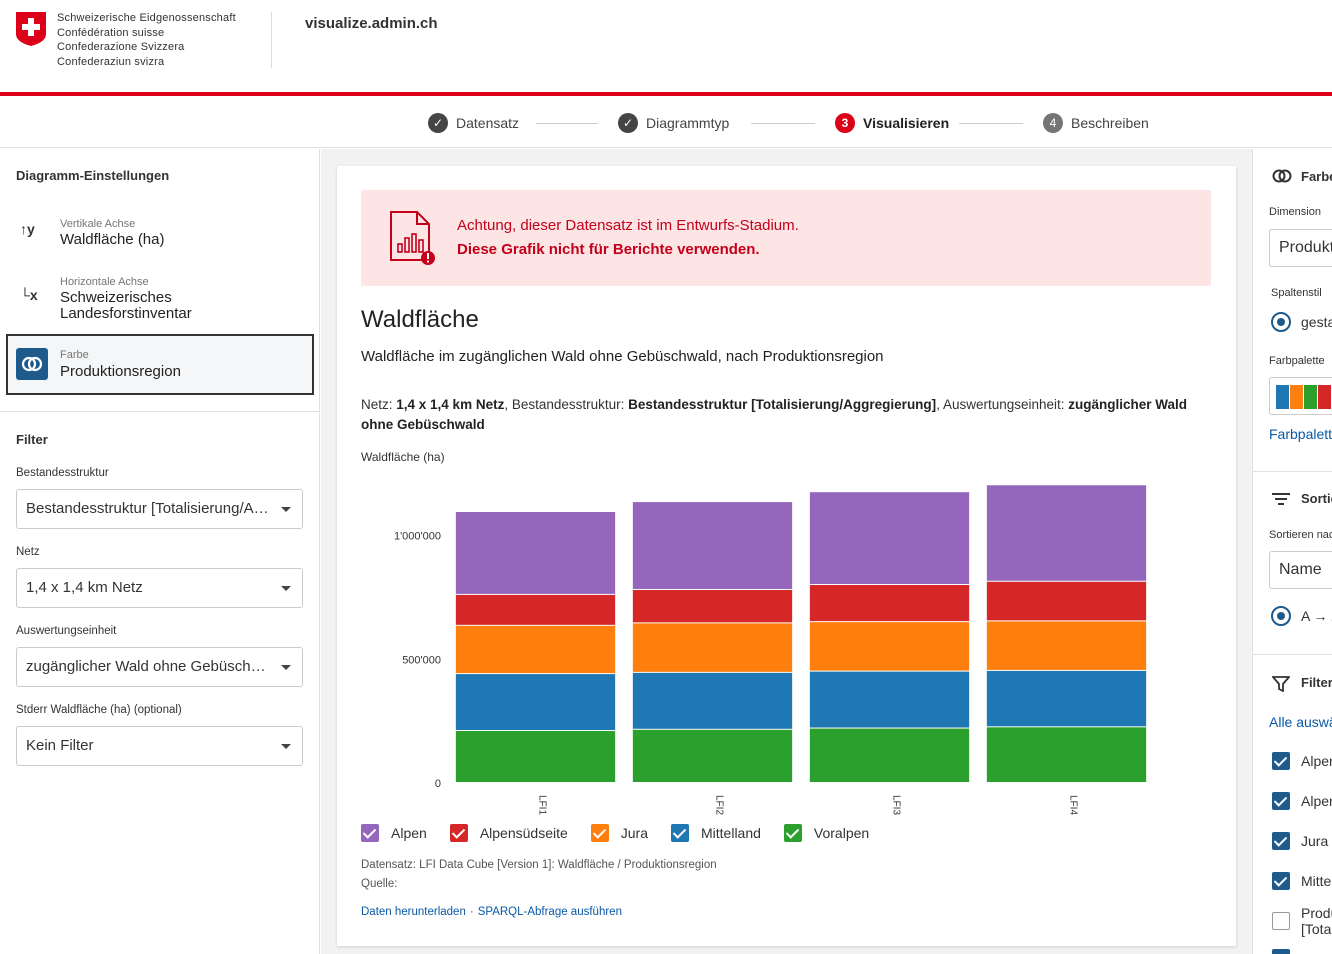 The width and height of the screenshot is (1332, 954). What do you see at coordinates (371, 23) in the screenshot?
I see `site-title: visualize.admin.ch` at bounding box center [371, 23].